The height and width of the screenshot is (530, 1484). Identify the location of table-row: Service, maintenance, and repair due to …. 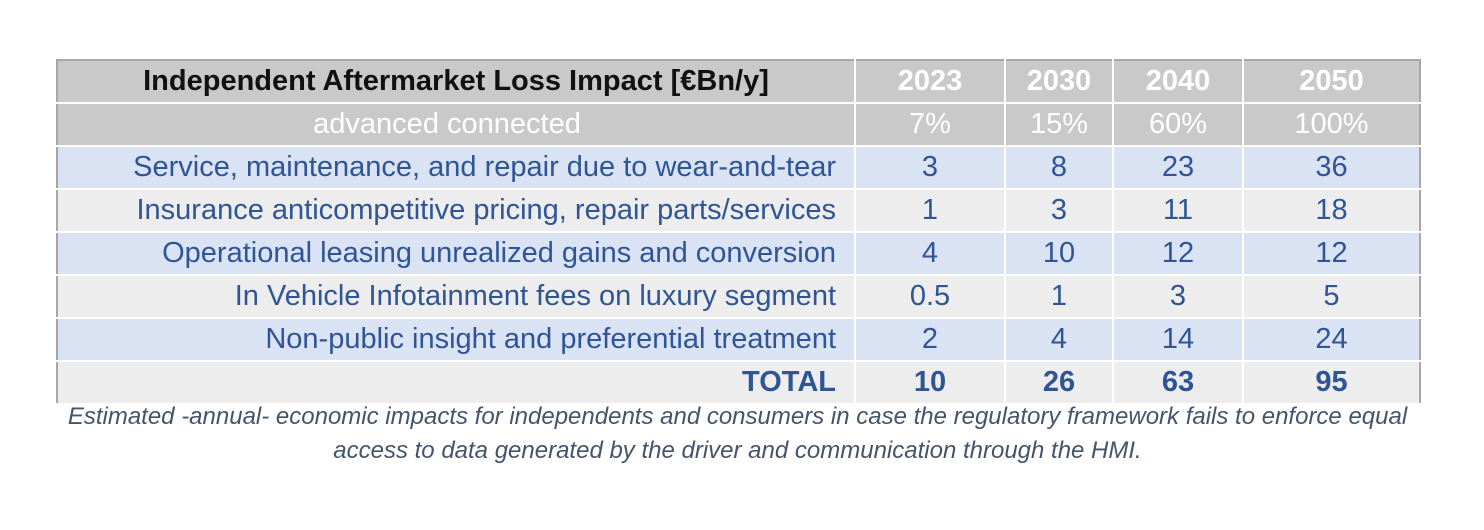
(738, 168).